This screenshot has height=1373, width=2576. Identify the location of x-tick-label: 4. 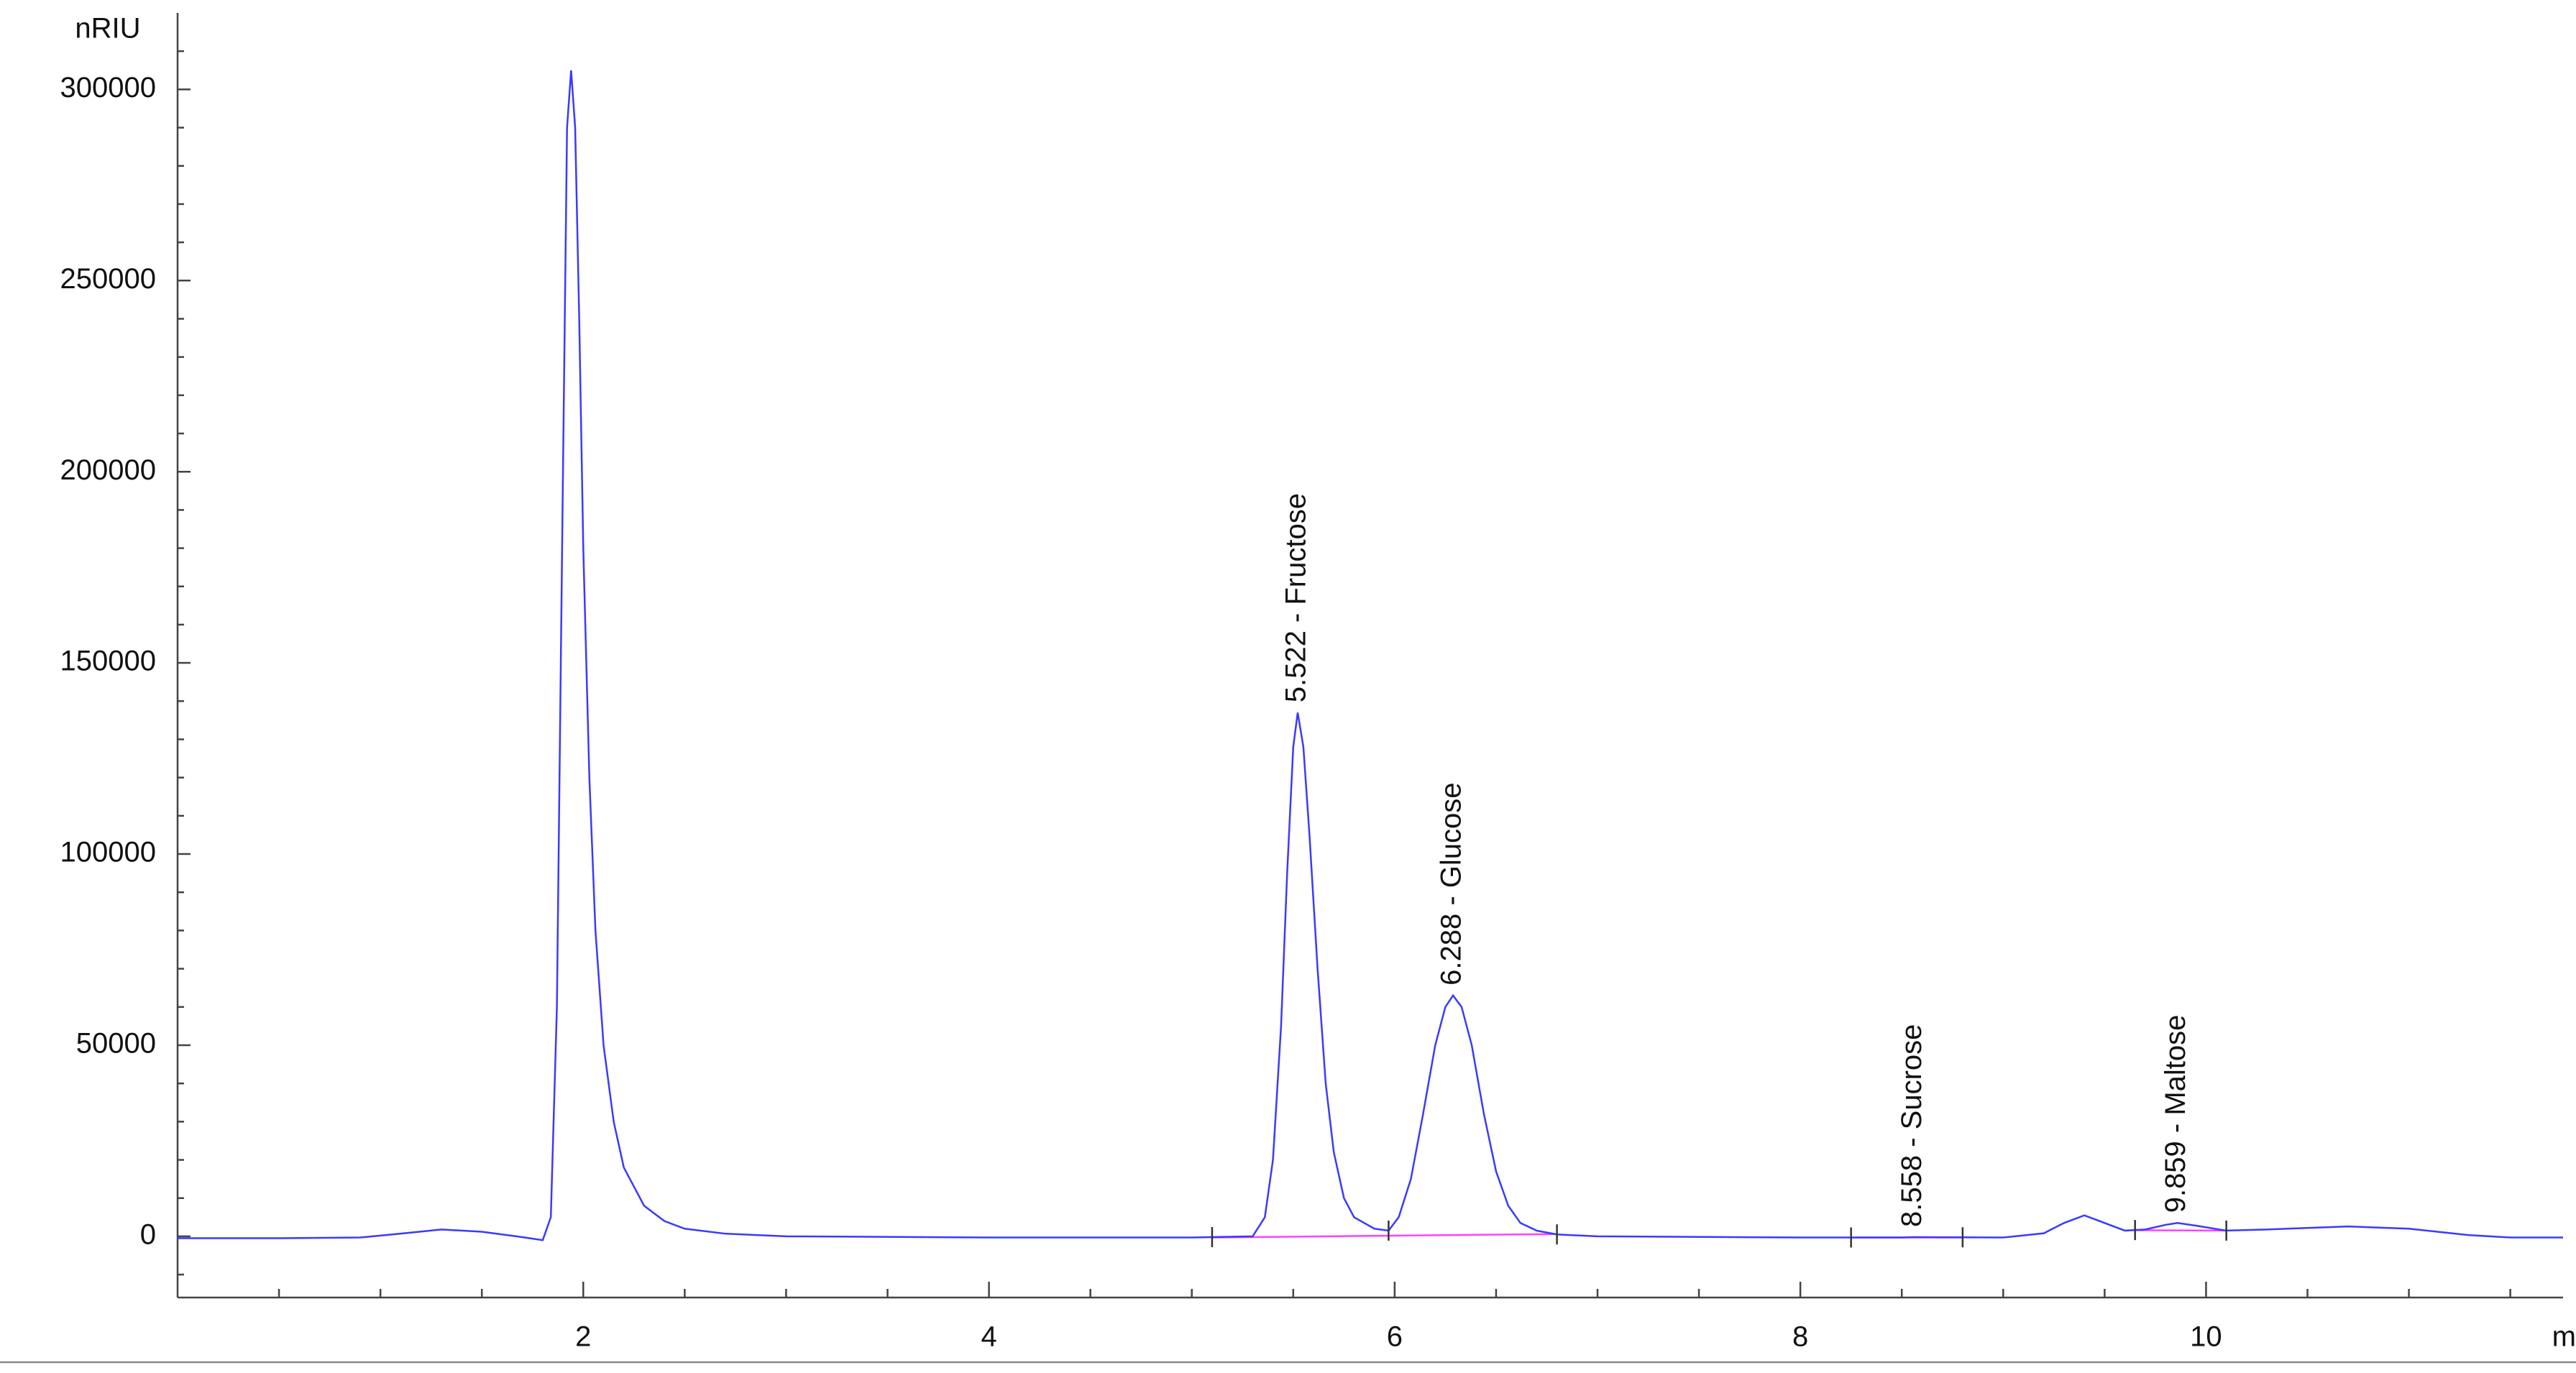
(989, 1337).